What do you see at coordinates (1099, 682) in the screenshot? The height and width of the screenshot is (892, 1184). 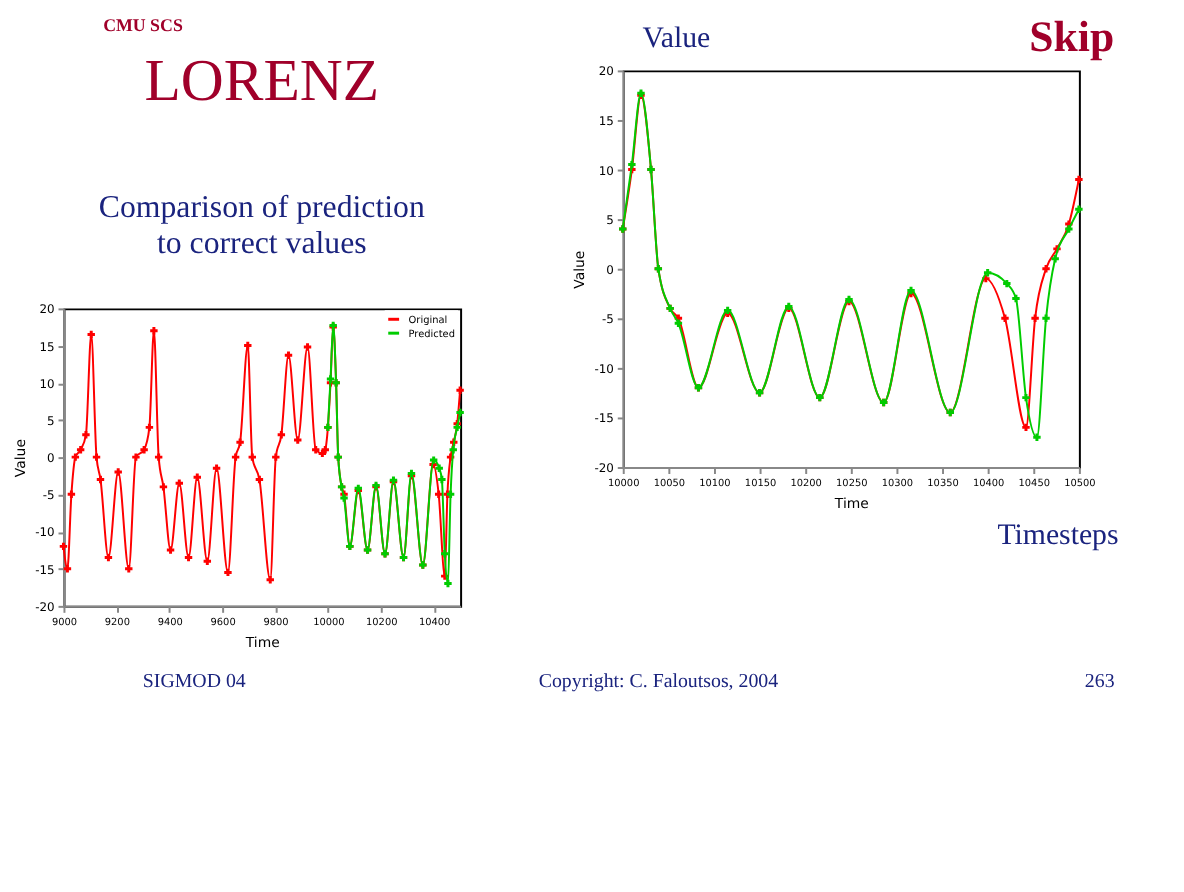 I see `text: 263` at bounding box center [1099, 682].